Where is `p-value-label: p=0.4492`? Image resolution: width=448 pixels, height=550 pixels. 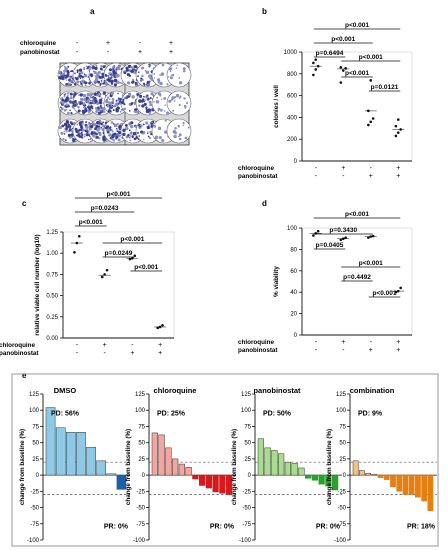 p-value-label: p=0.4492 is located at coordinates (357, 277).